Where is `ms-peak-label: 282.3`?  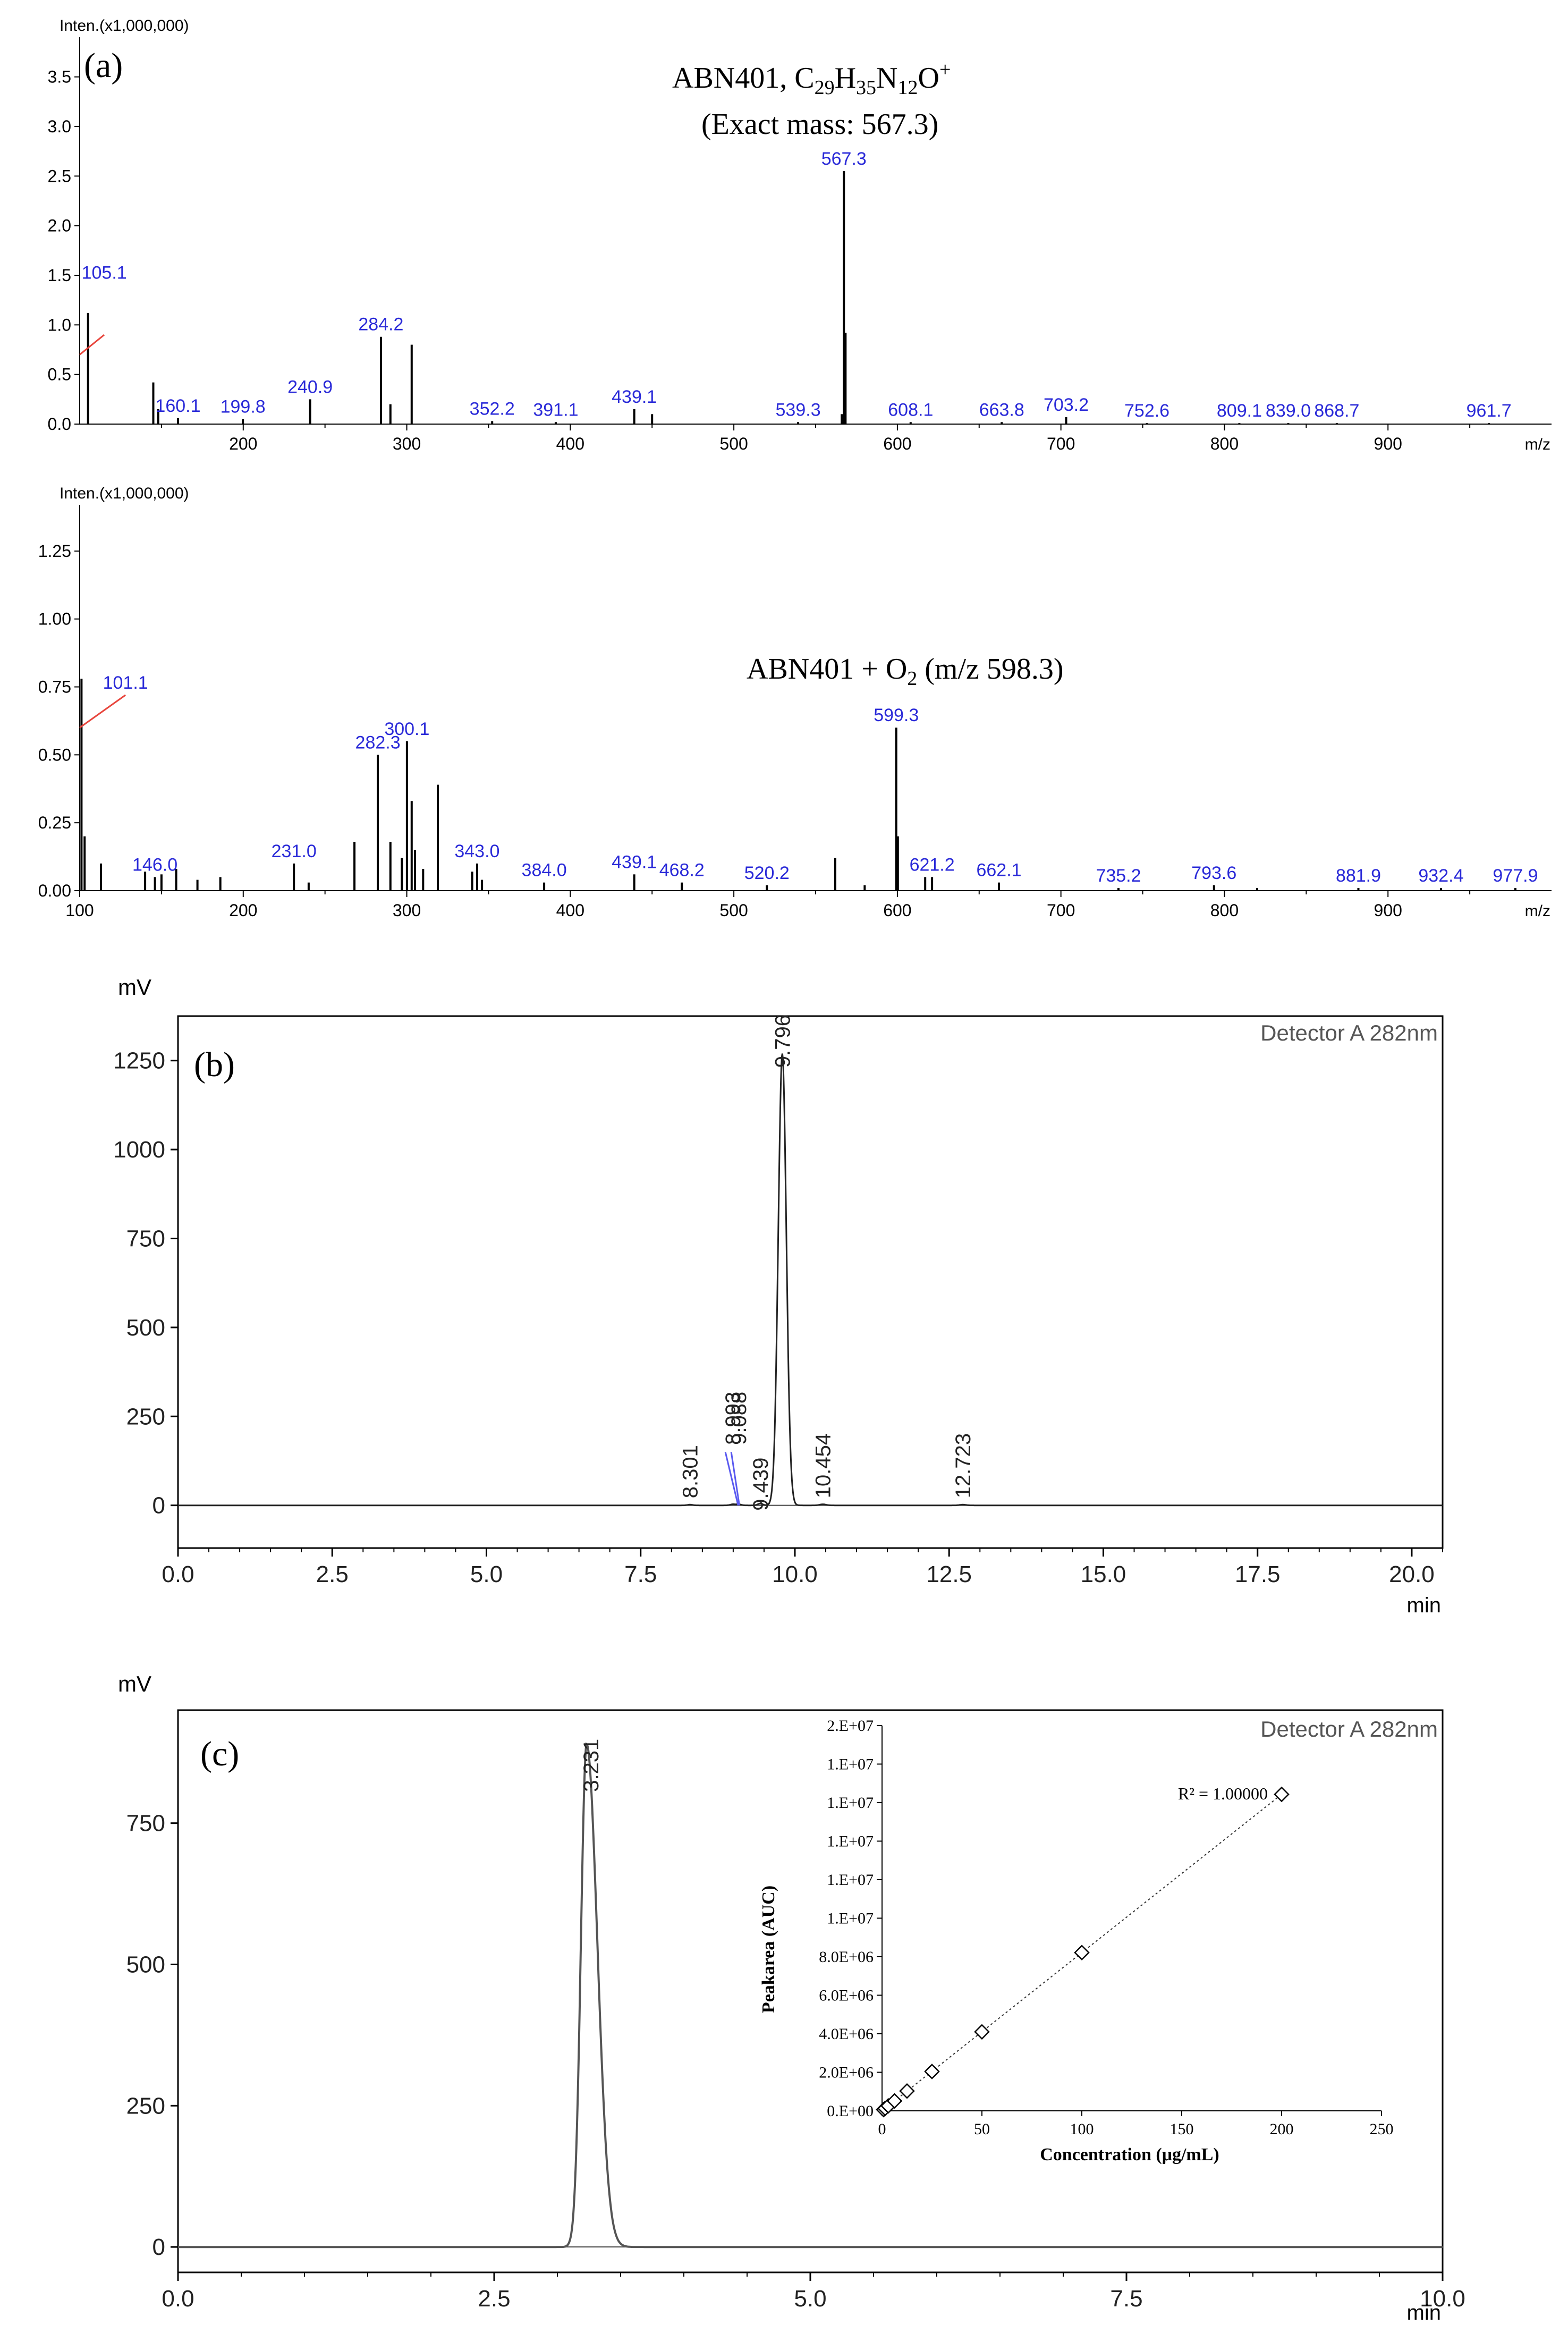
ms-peak-label: 282.3 is located at coordinates (378, 743).